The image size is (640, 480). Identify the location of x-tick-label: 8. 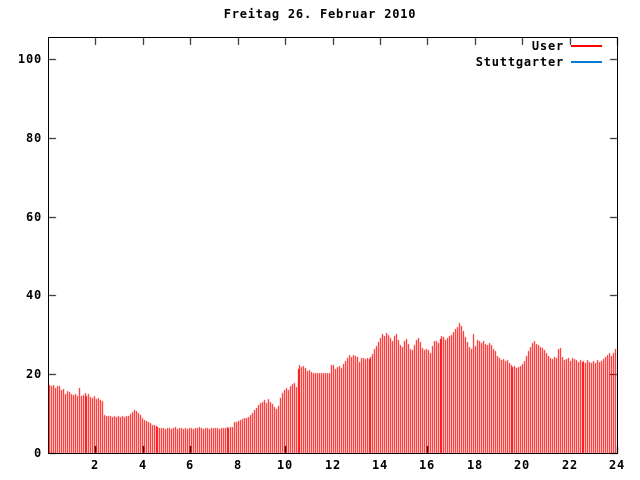
(238, 465).